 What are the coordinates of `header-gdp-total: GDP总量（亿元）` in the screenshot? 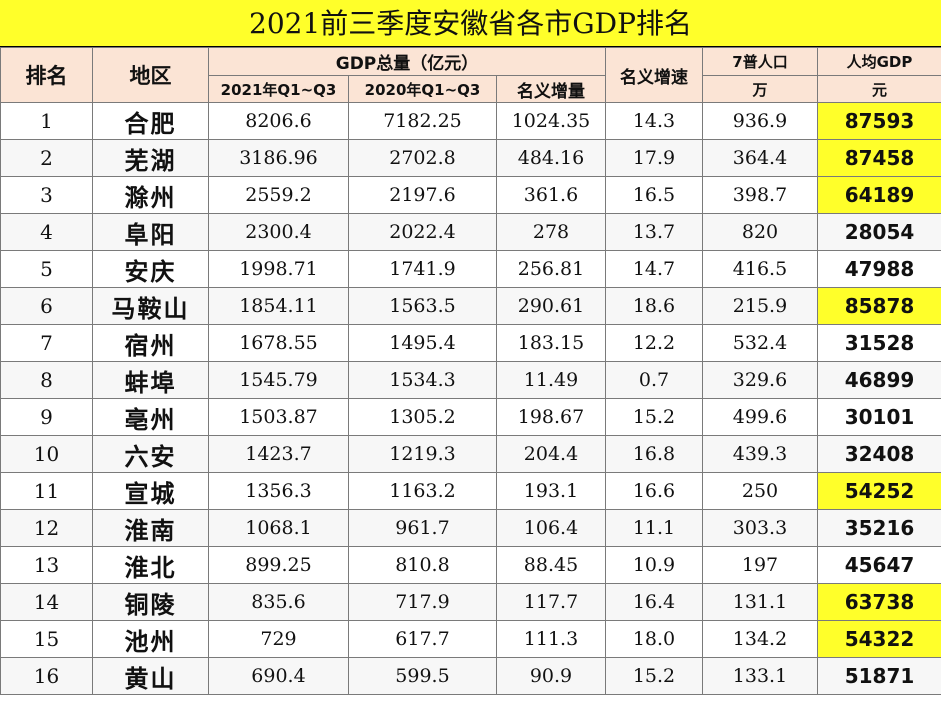 It's located at (407, 61).